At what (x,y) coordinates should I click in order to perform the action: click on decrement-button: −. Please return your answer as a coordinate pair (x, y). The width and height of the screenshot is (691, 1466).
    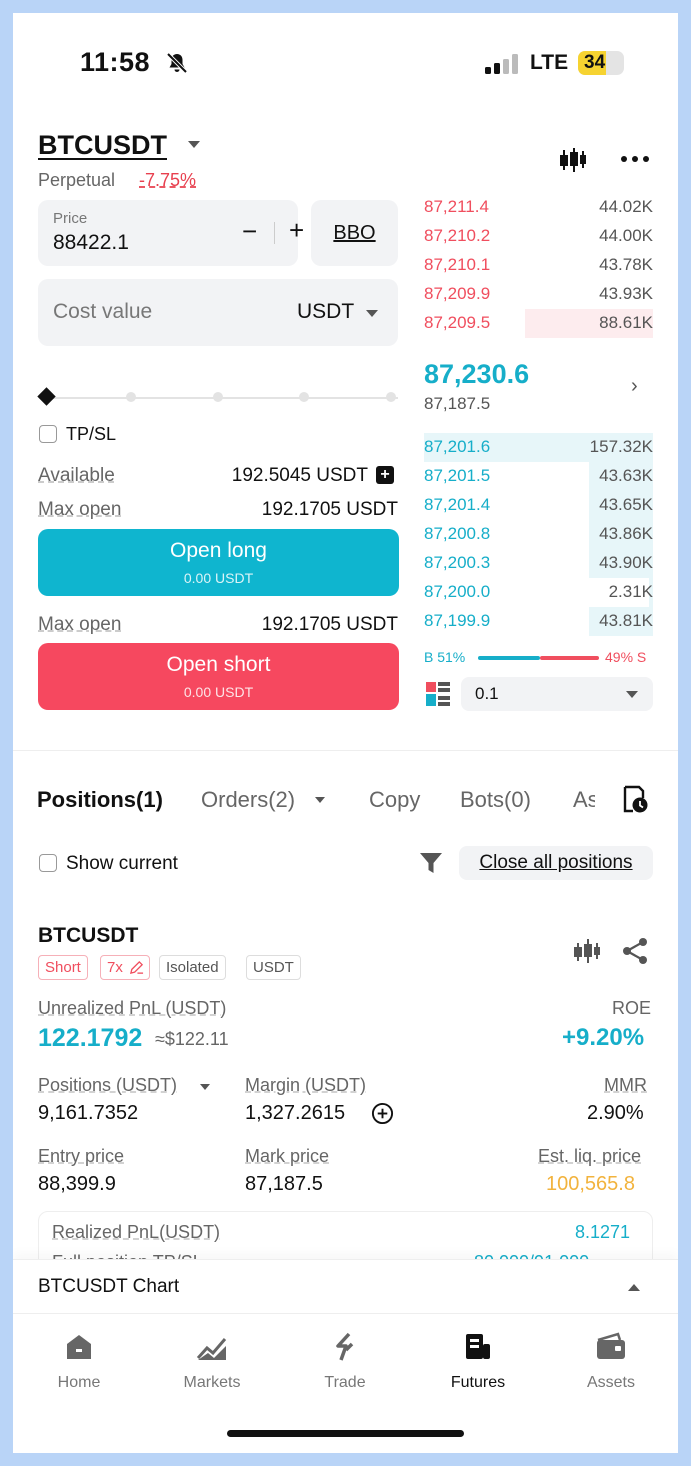
    Looking at the image, I should click on (250, 231).